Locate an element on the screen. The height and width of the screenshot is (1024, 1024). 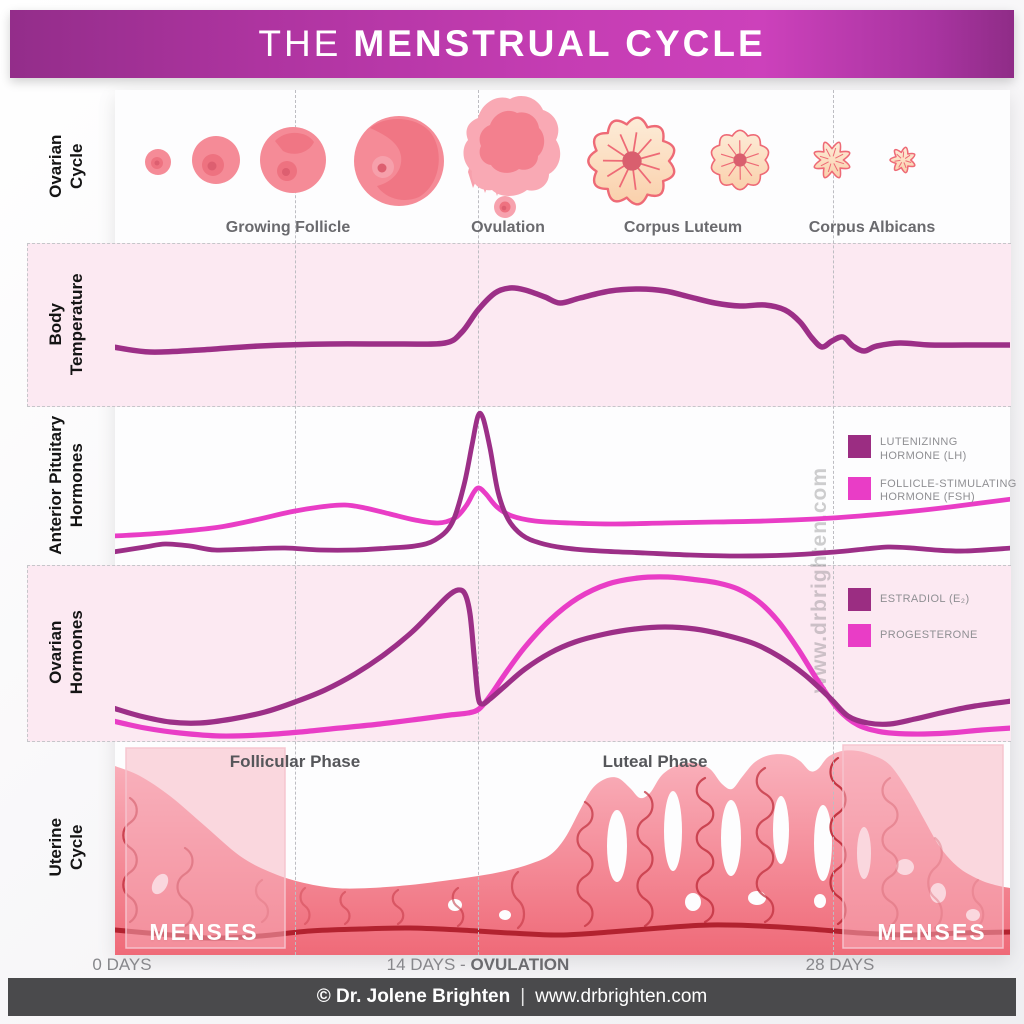
menses-label-left: MENSES is located at coordinates (204, 932).